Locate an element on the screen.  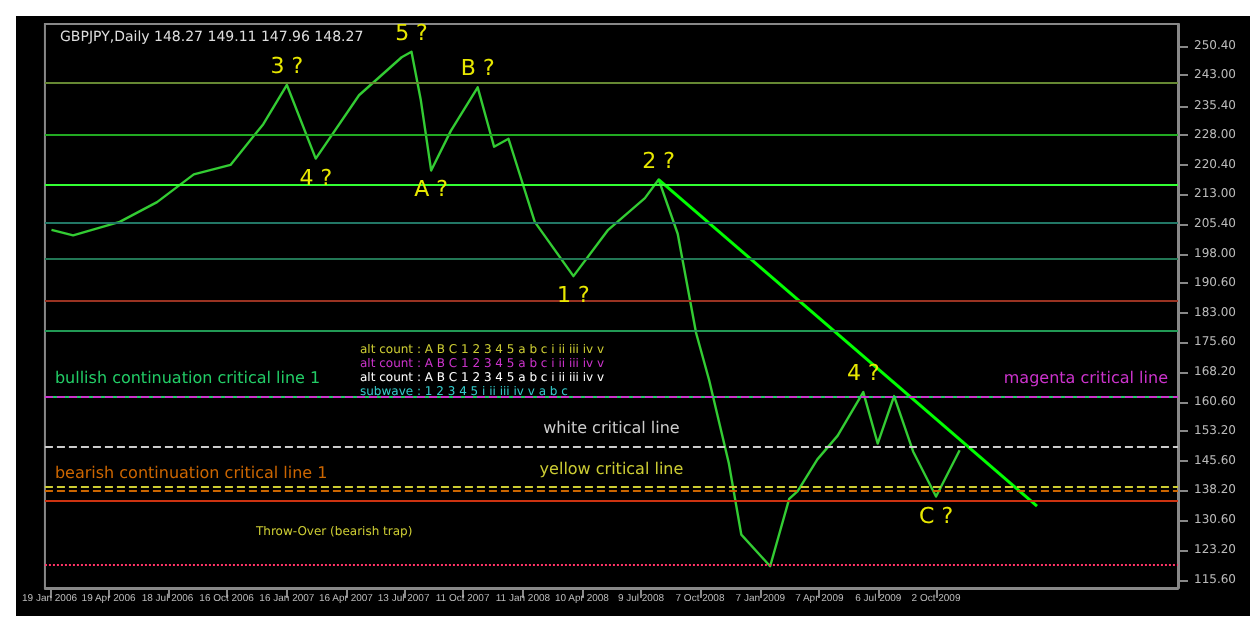
ref-line-label: bearish continuation critical line 1 is located at coordinates (191, 472).